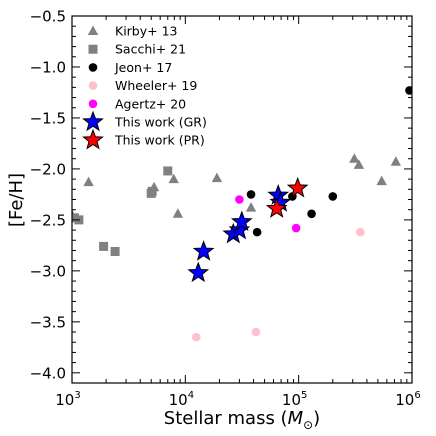 This screenshot has height=436, width=436. Describe the element at coordinates (48, 271) in the screenshot. I see `y-tick-label: −3.0` at that location.